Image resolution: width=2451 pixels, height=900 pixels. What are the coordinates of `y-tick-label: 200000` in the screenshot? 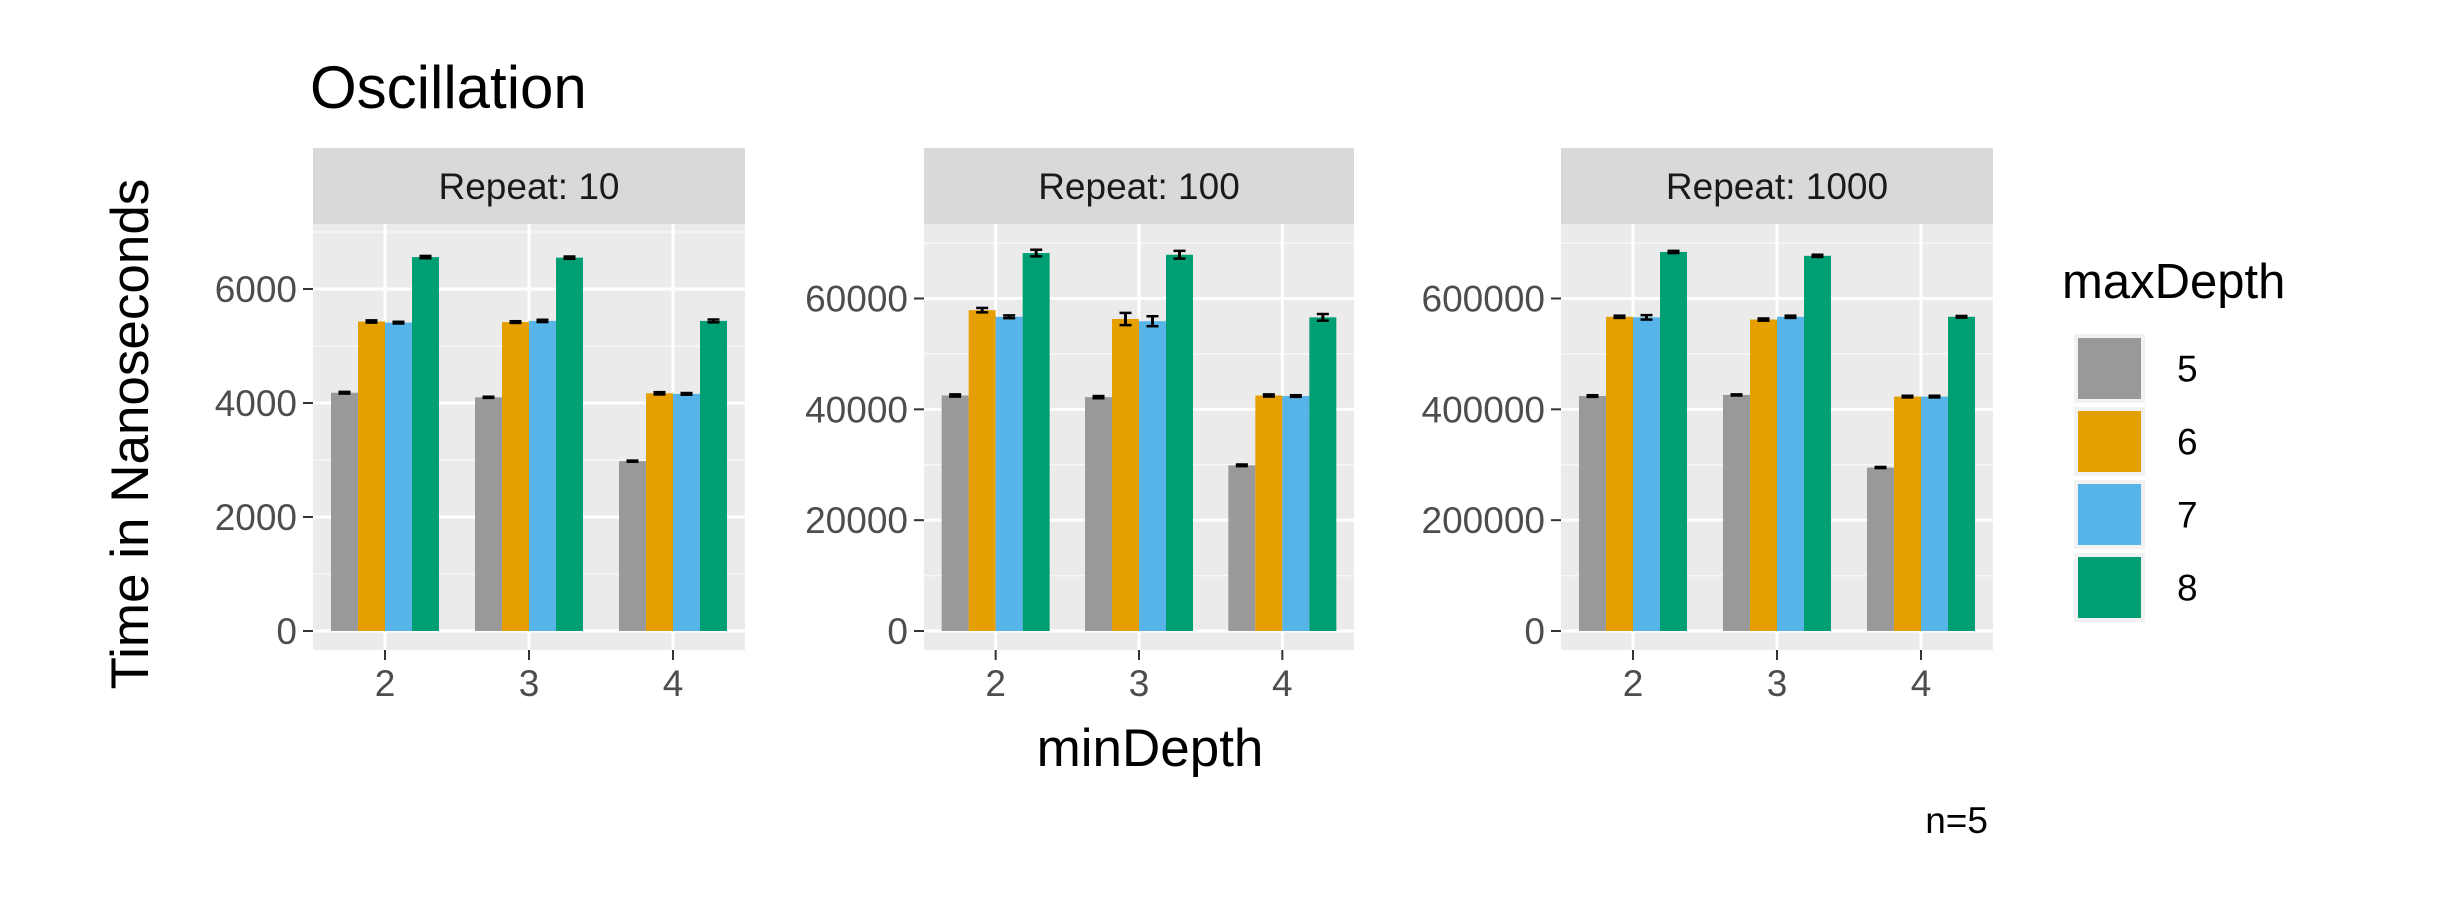 It's located at (1483, 520).